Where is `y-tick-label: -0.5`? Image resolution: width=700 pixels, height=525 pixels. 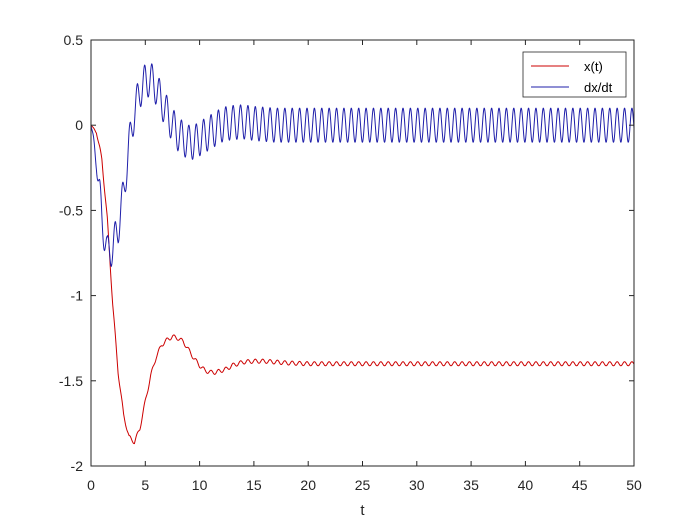 y-tick-label: -0.5 is located at coordinates (71, 210).